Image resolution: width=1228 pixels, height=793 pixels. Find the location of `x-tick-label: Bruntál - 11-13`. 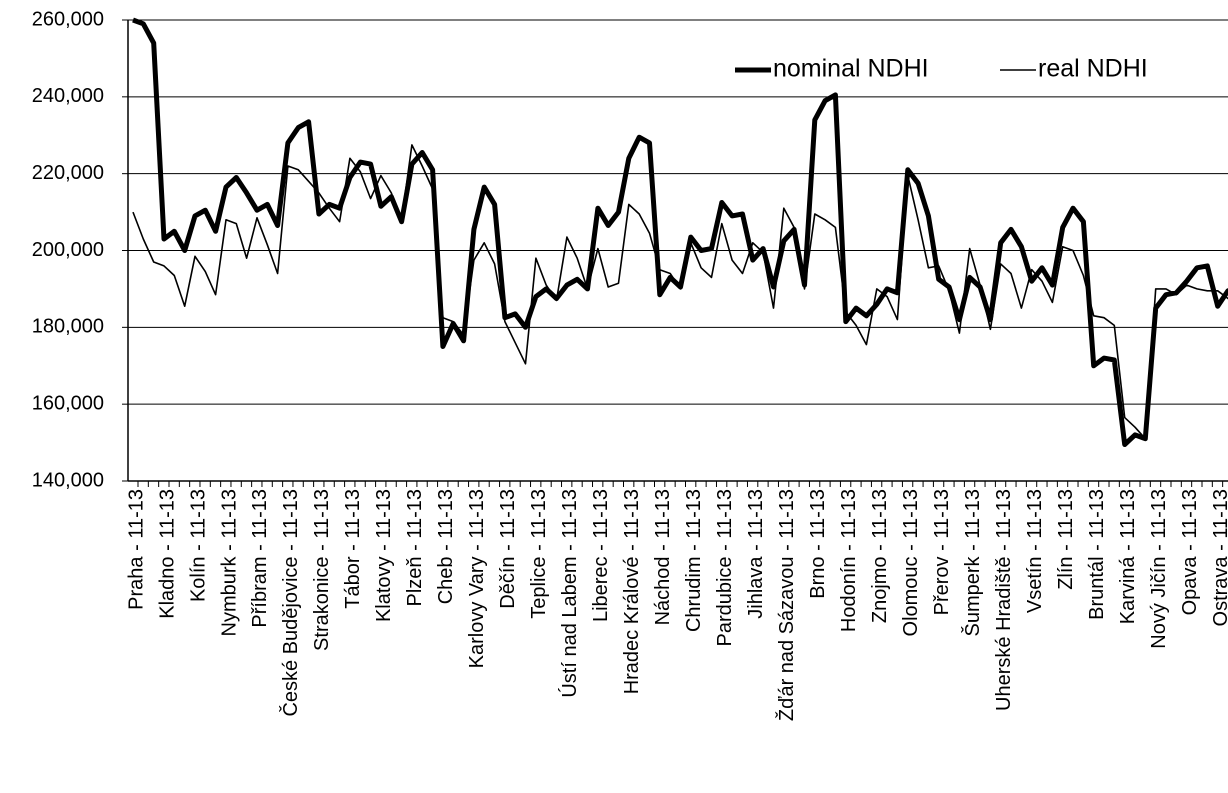

x-tick-label: Bruntál - 11-13 is located at coordinates (1097, 554).